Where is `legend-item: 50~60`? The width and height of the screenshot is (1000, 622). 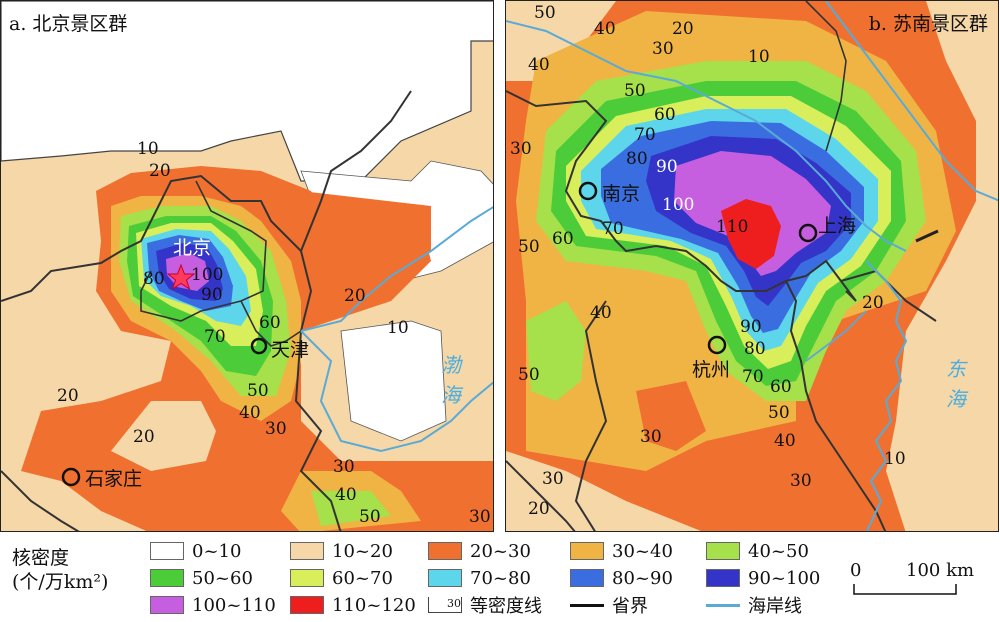
legend-item: 50~60 is located at coordinates (201, 578).